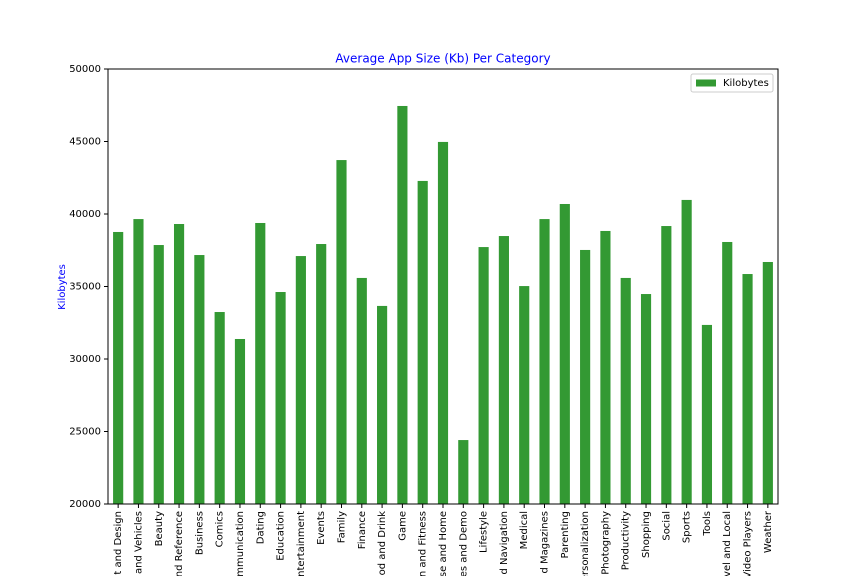 This screenshot has height=576, width=864. Describe the element at coordinates (240, 543) in the screenshot. I see `x-tick-label: mmunication` at that location.